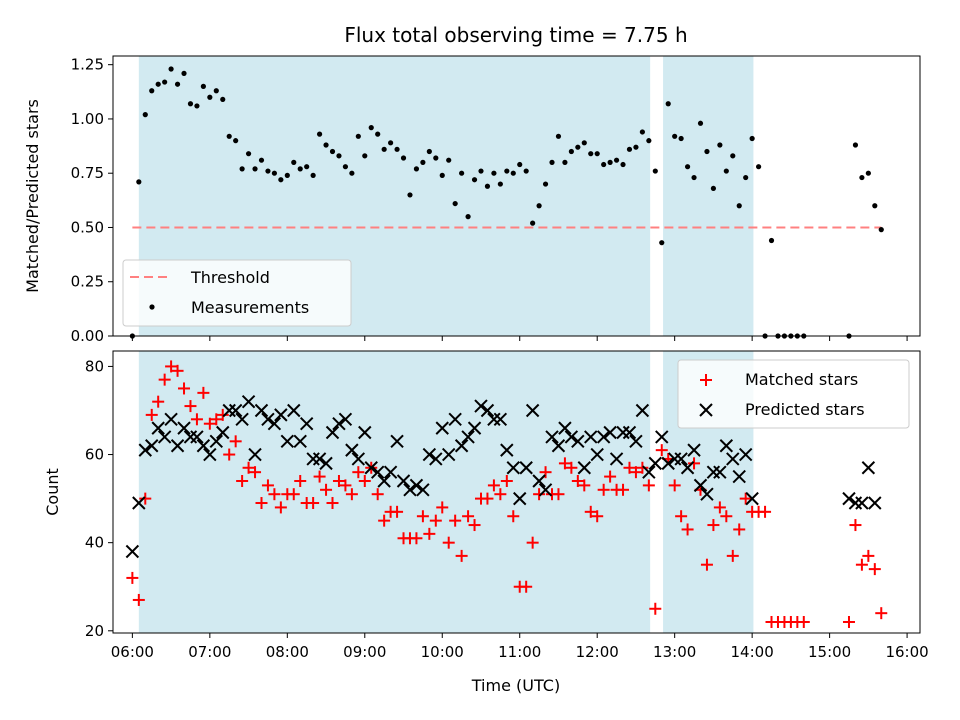  I want to click on bottom-y-tick-label: 60, so click(94, 455).